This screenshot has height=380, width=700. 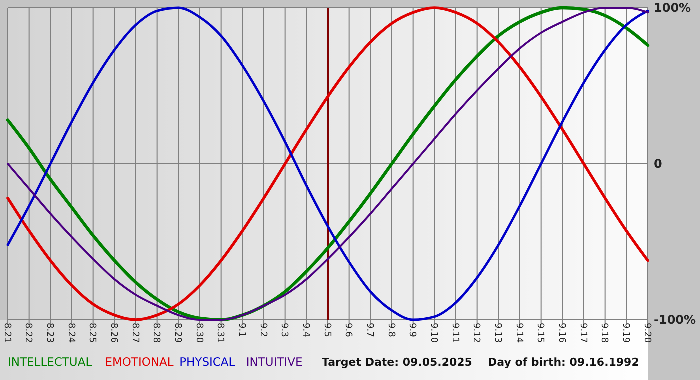 I want to click on x-tick-label: 8.28, so click(x=156, y=333).